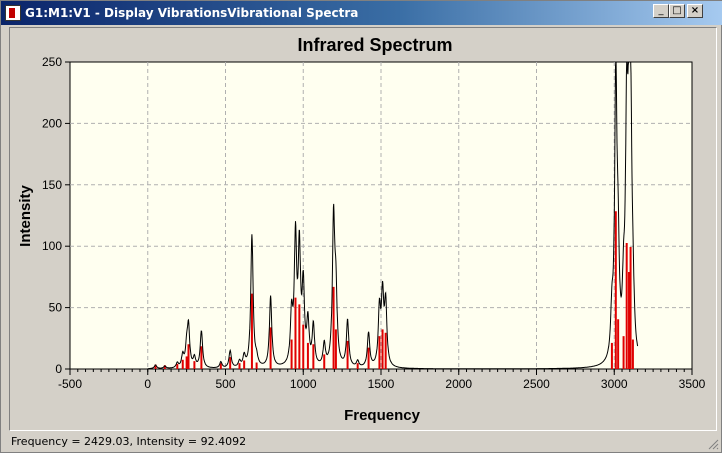 The height and width of the screenshot is (453, 722). What do you see at coordinates (382, 415) in the screenshot?
I see `x-axis-label: Frequency` at bounding box center [382, 415].